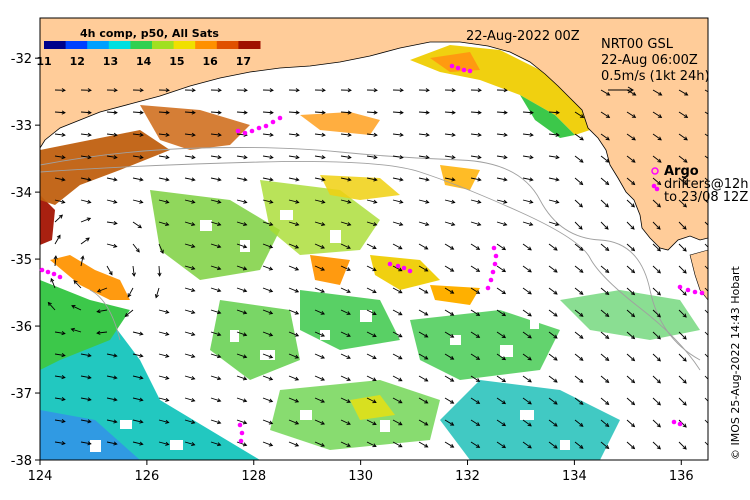 The height and width of the screenshot is (500, 750). Describe the element at coordinates (735, 363) in the screenshot. I see `credit-text: © IMOS 25-Aug-2022 14:43 Hobart` at that location.